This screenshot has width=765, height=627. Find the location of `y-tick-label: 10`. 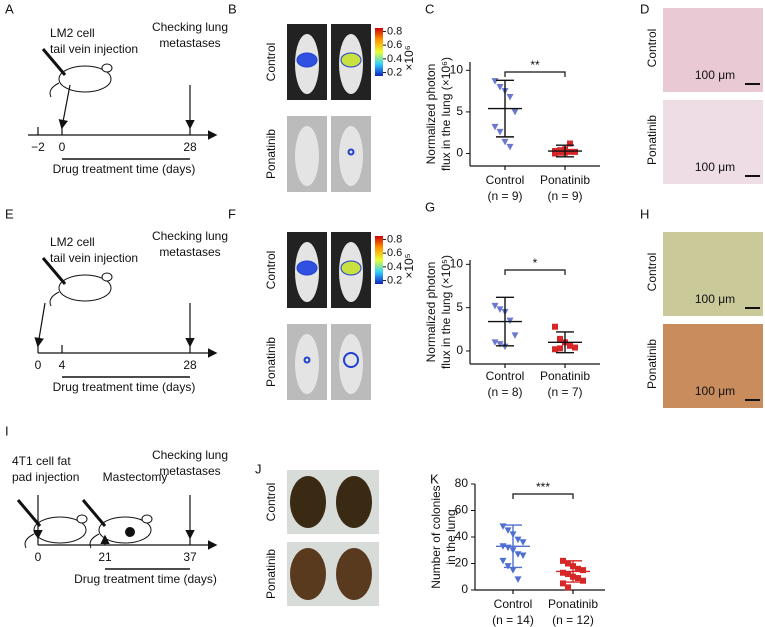

y-tick-label: 10 is located at coordinates (457, 69).